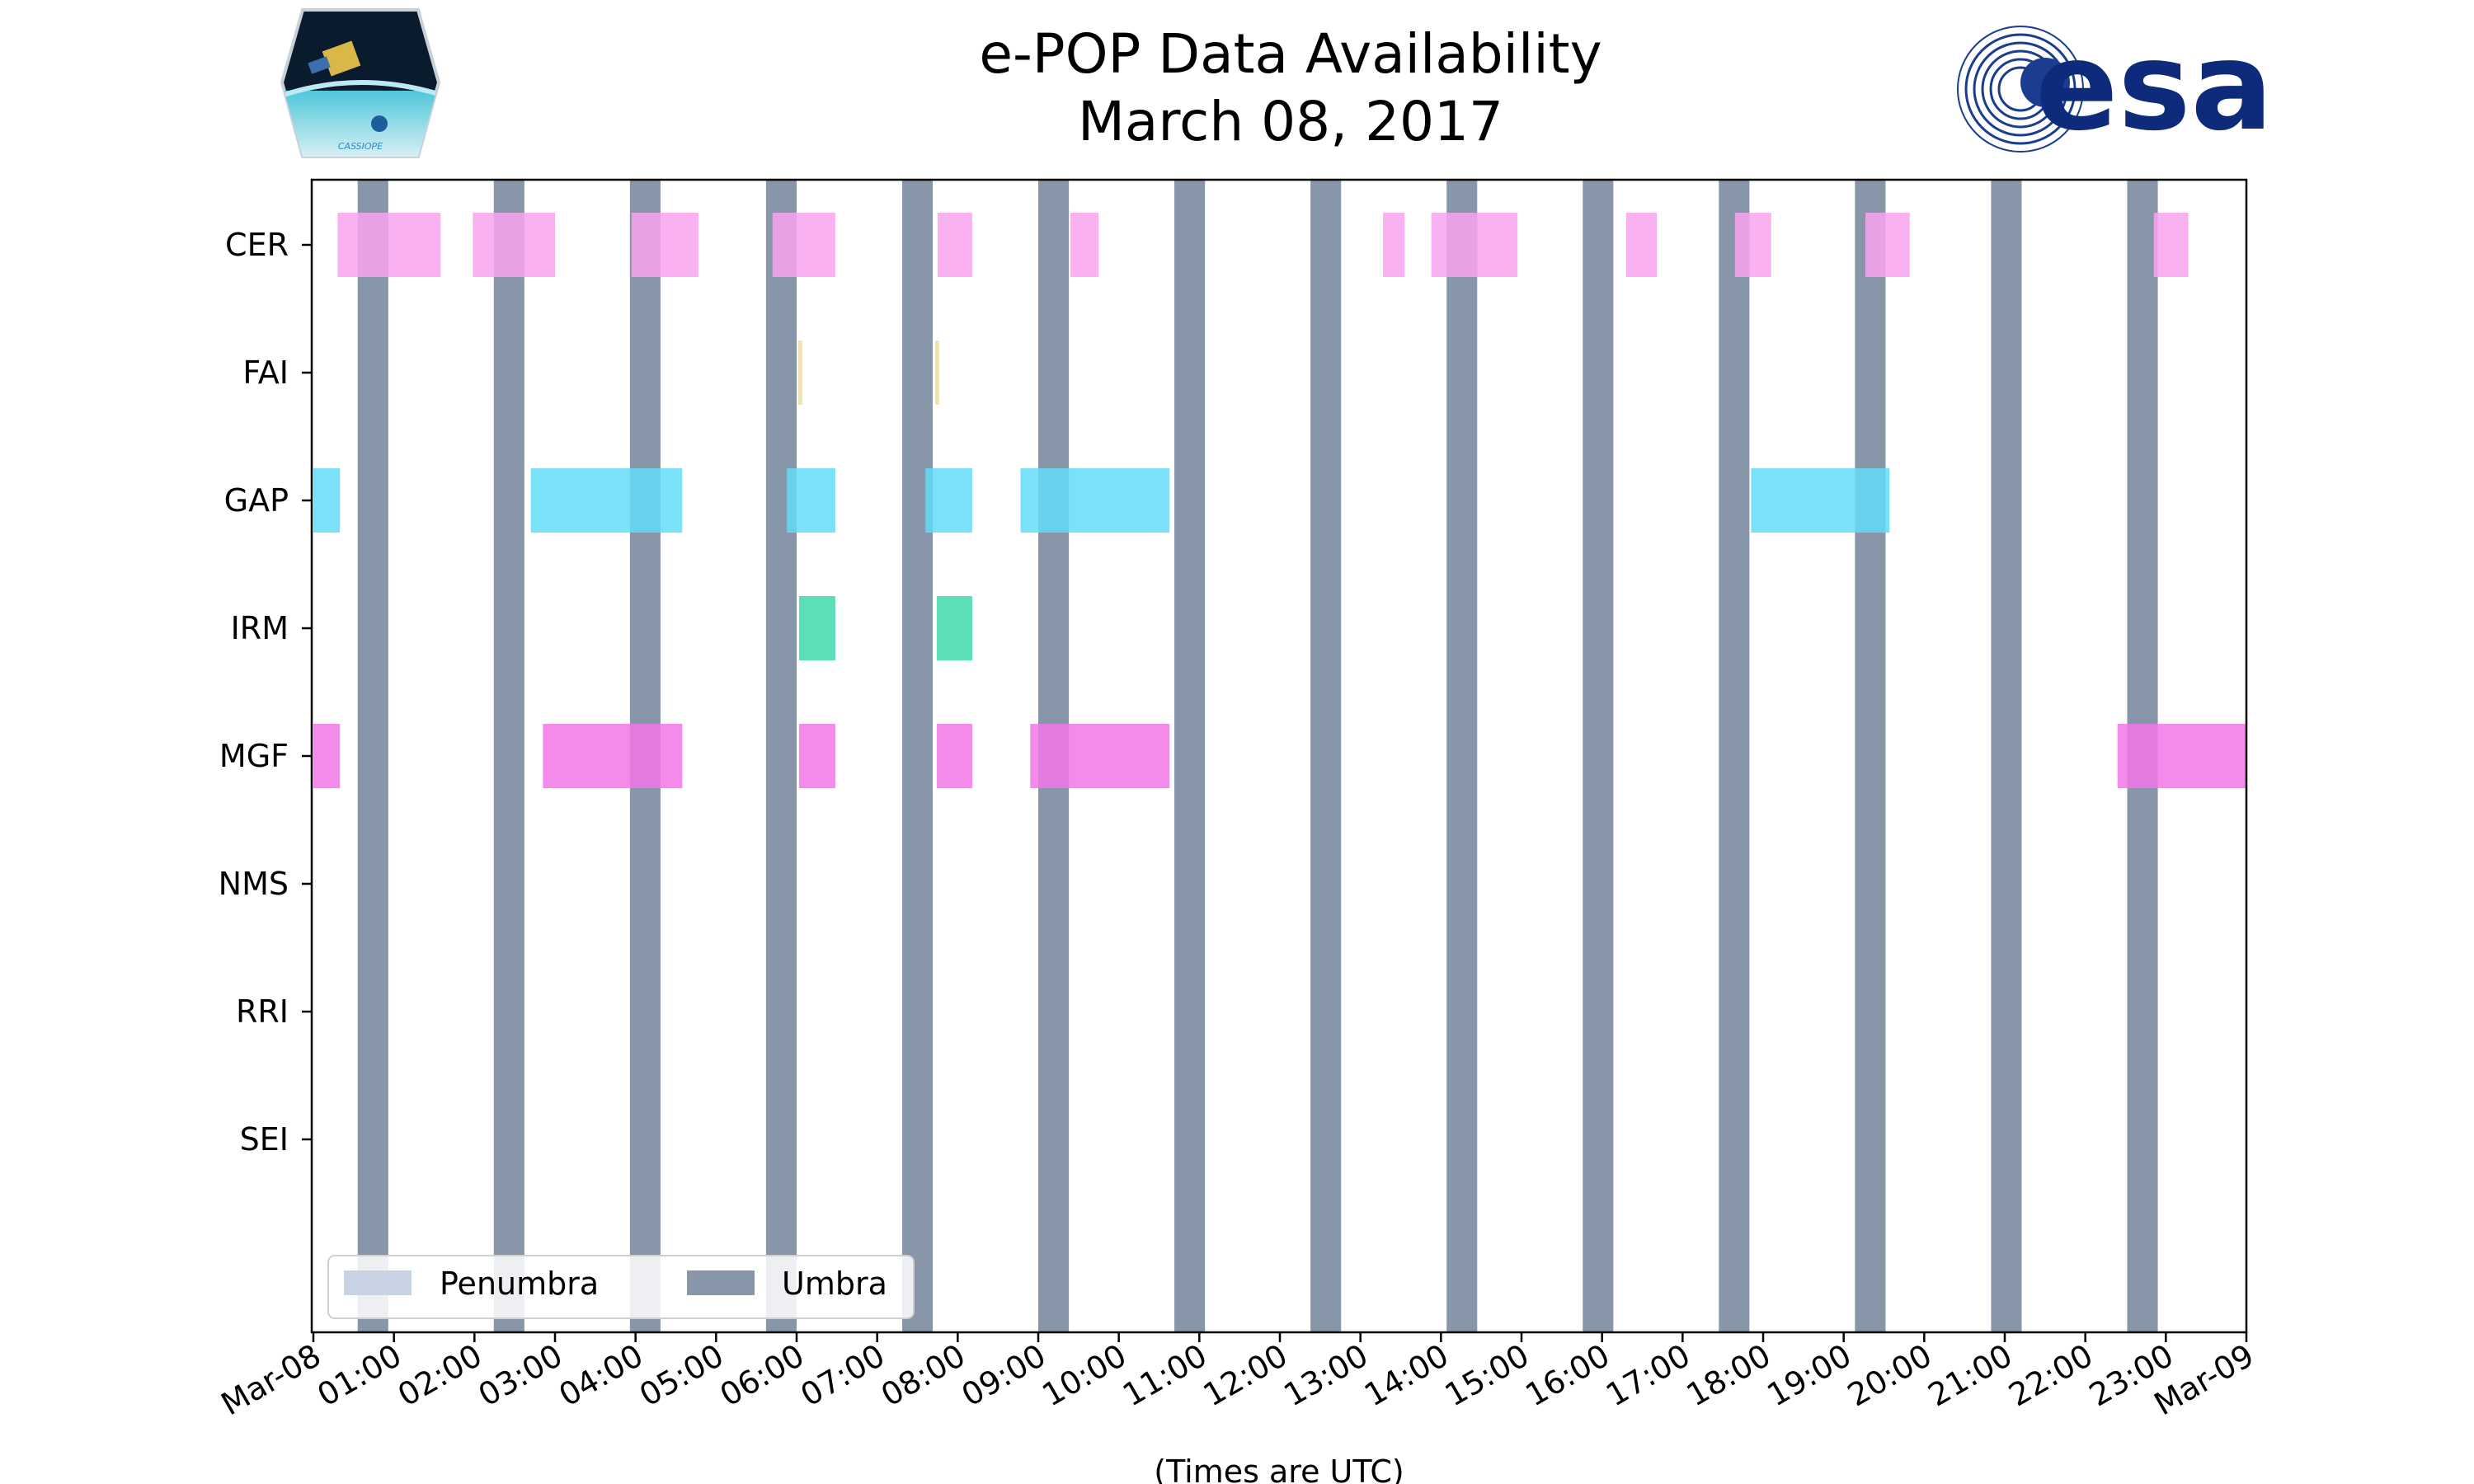  Describe the element at coordinates (440, 1375) in the screenshot. I see `x-tick-label: 02:00` at that location.